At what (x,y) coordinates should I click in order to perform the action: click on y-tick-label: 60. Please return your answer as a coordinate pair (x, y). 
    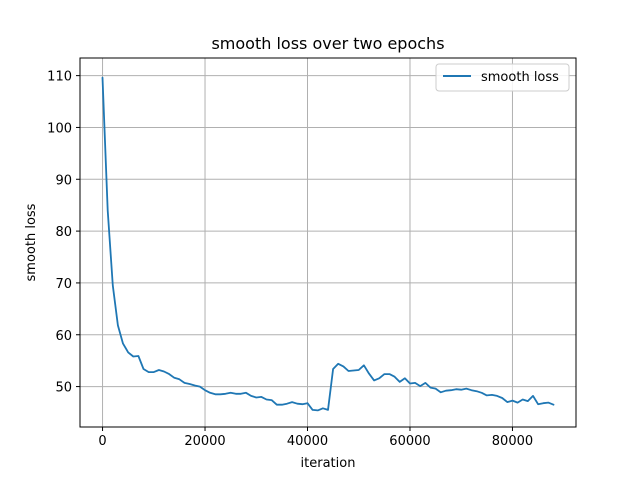
    Looking at the image, I should click on (63, 336).